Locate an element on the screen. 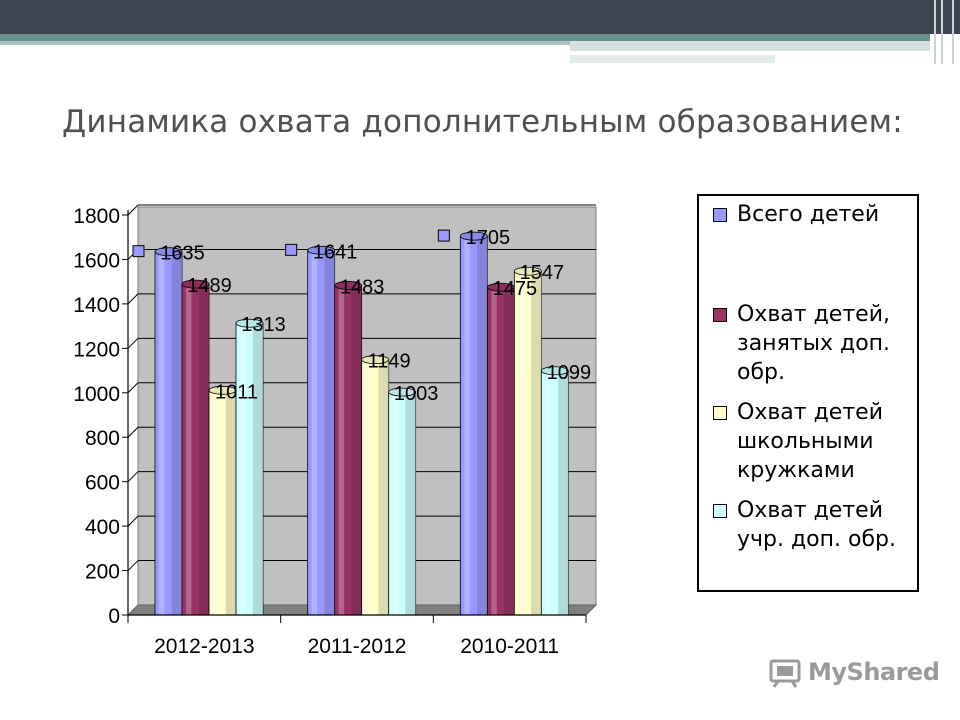 The image size is (960, 720). data-label: 1547 is located at coordinates (542, 273).